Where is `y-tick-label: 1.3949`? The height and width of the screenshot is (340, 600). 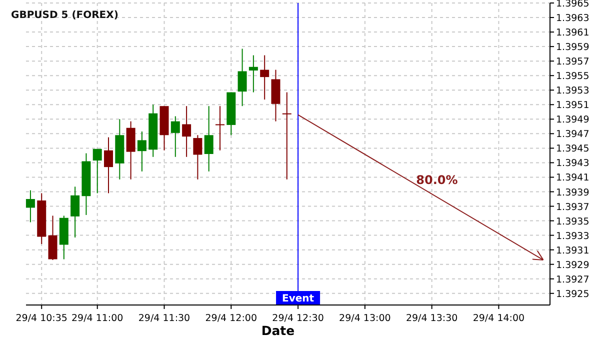
y-tick-label: 1.3949 is located at coordinates (573, 120).